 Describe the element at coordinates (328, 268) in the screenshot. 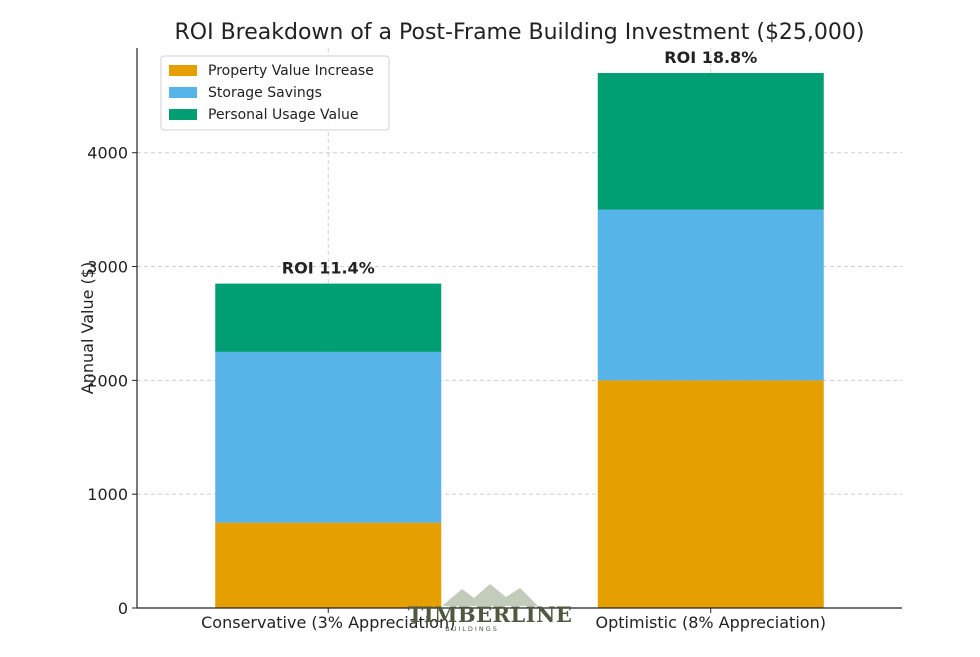

I see `roi-annotation: ROI 11.4%` at that location.